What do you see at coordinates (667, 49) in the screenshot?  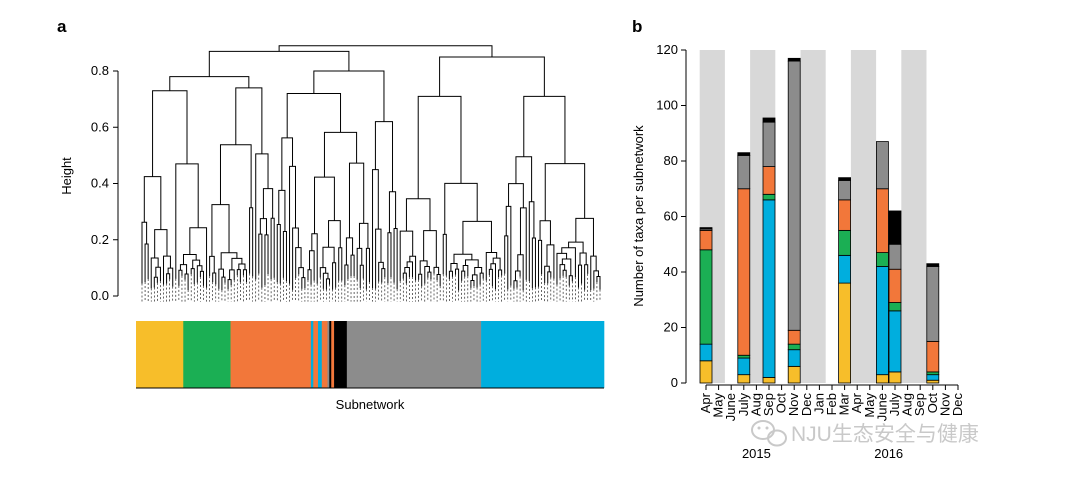 I see `y-tick-label: 120` at bounding box center [667, 49].